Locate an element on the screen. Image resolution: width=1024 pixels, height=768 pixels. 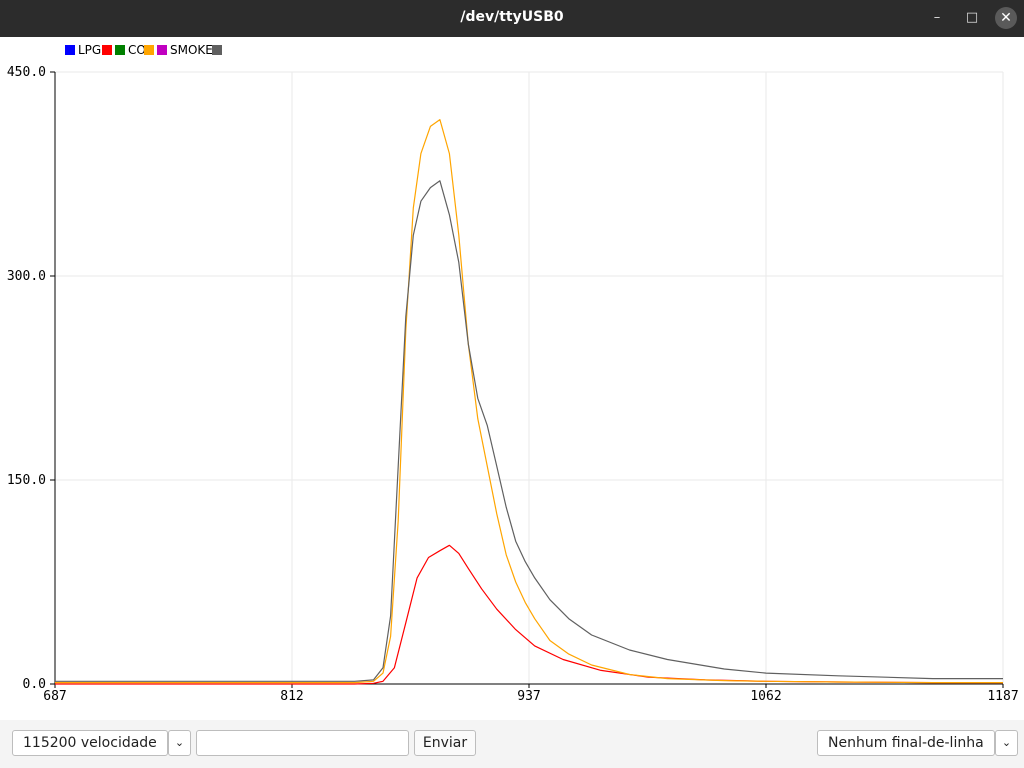
close-icon: ✕ is located at coordinates (1006, 18).